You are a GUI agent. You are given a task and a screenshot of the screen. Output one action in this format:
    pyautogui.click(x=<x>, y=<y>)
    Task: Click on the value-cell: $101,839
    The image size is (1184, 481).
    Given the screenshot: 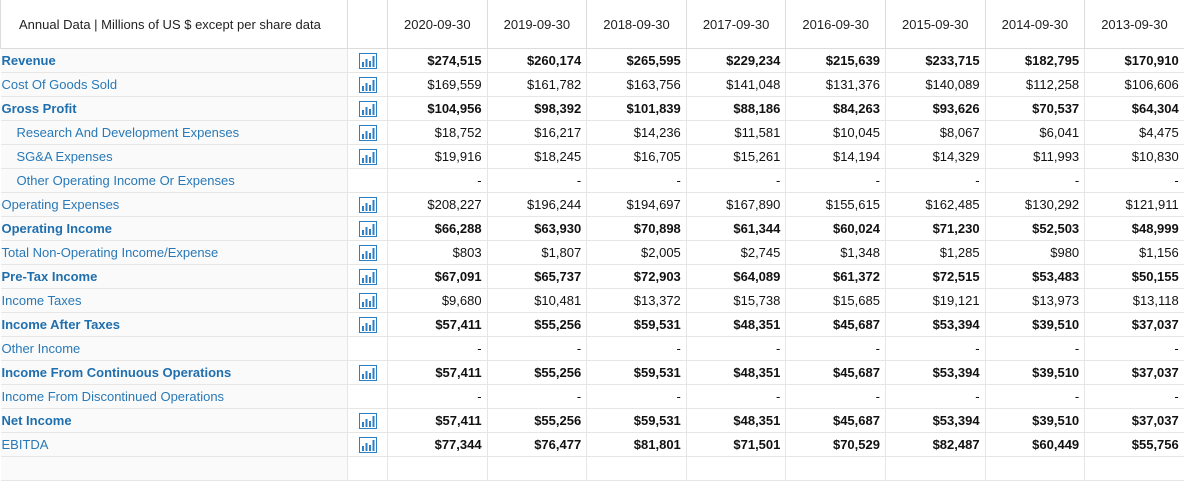 What is the action you would take?
    pyautogui.click(x=637, y=109)
    